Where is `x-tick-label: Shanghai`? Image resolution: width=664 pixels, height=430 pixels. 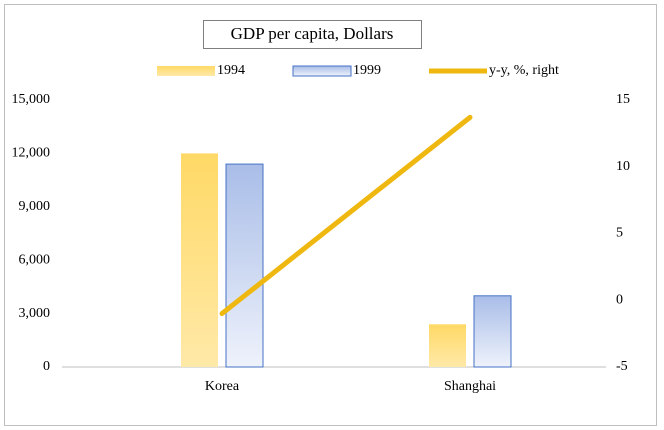 x-tick-label: Shanghai is located at coordinates (470, 386).